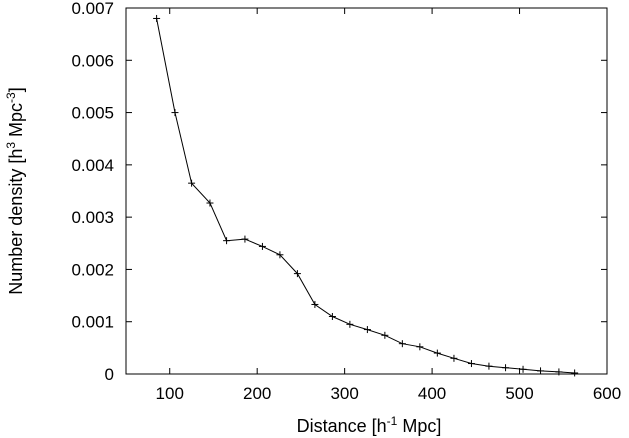  What do you see at coordinates (432, 393) in the screenshot?
I see `x-tick-label: 400` at bounding box center [432, 393].